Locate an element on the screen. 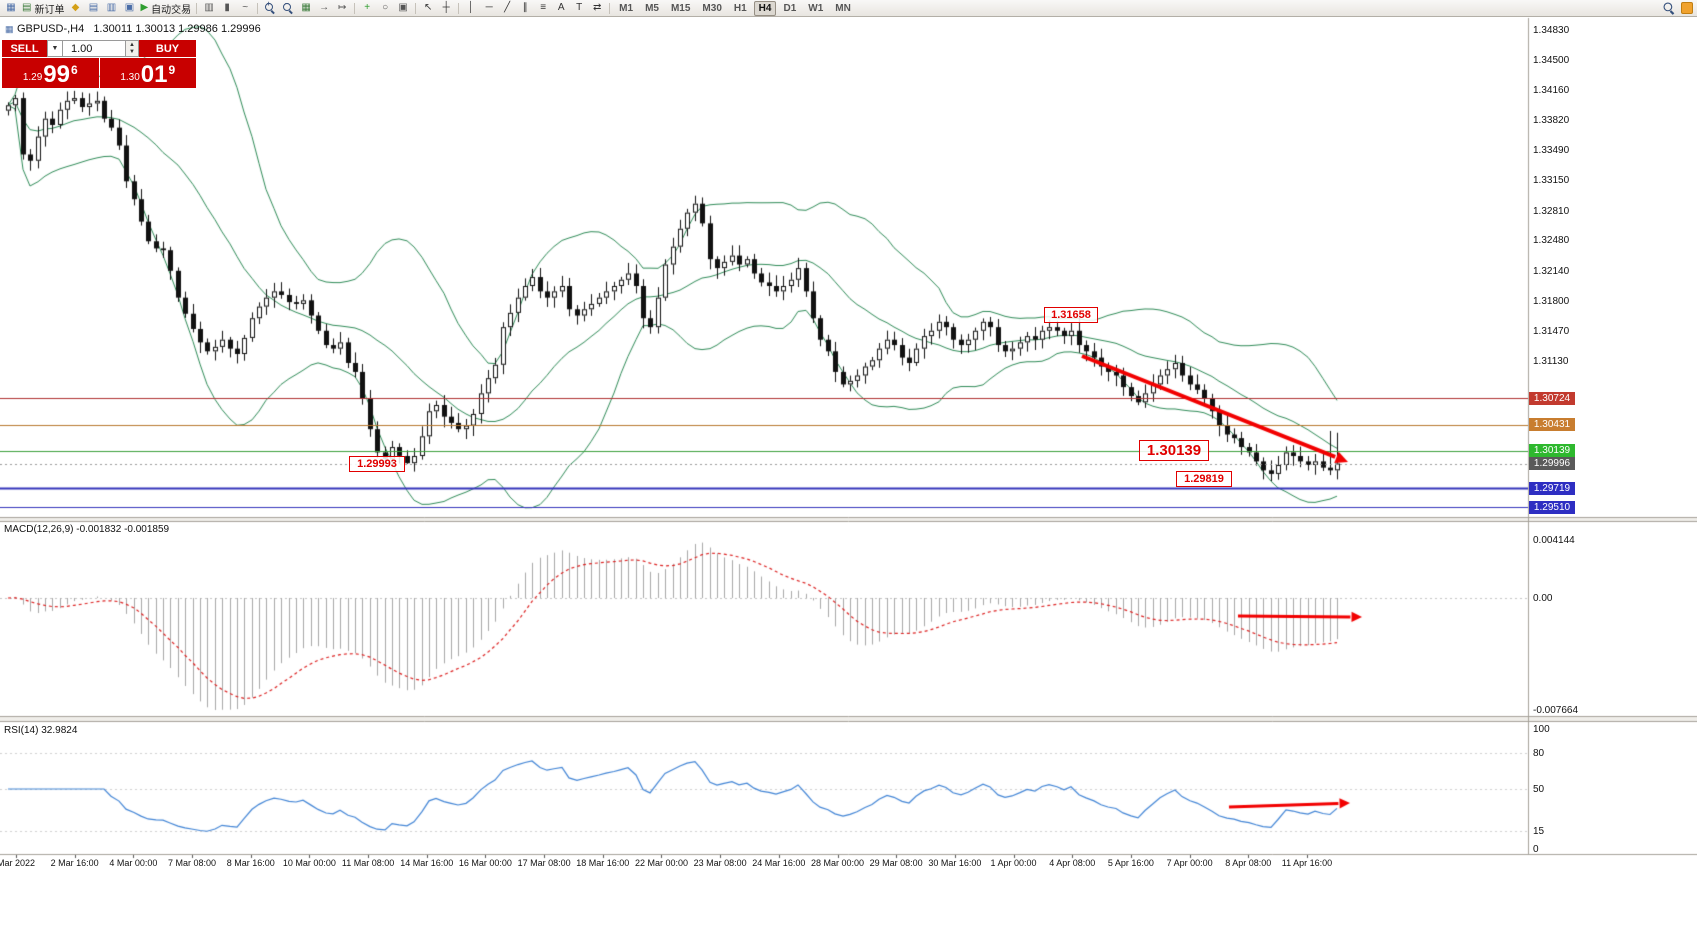  price-tag: 1.30724 is located at coordinates (1552, 398).